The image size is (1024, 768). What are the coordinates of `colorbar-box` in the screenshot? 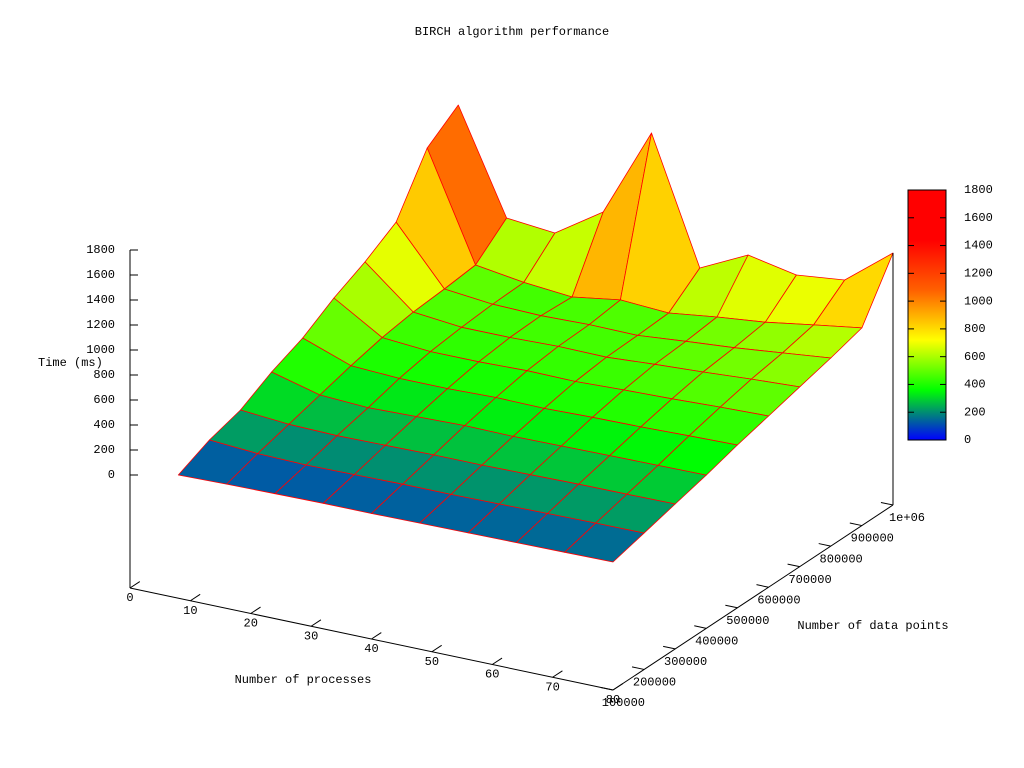 It's located at (927, 315).